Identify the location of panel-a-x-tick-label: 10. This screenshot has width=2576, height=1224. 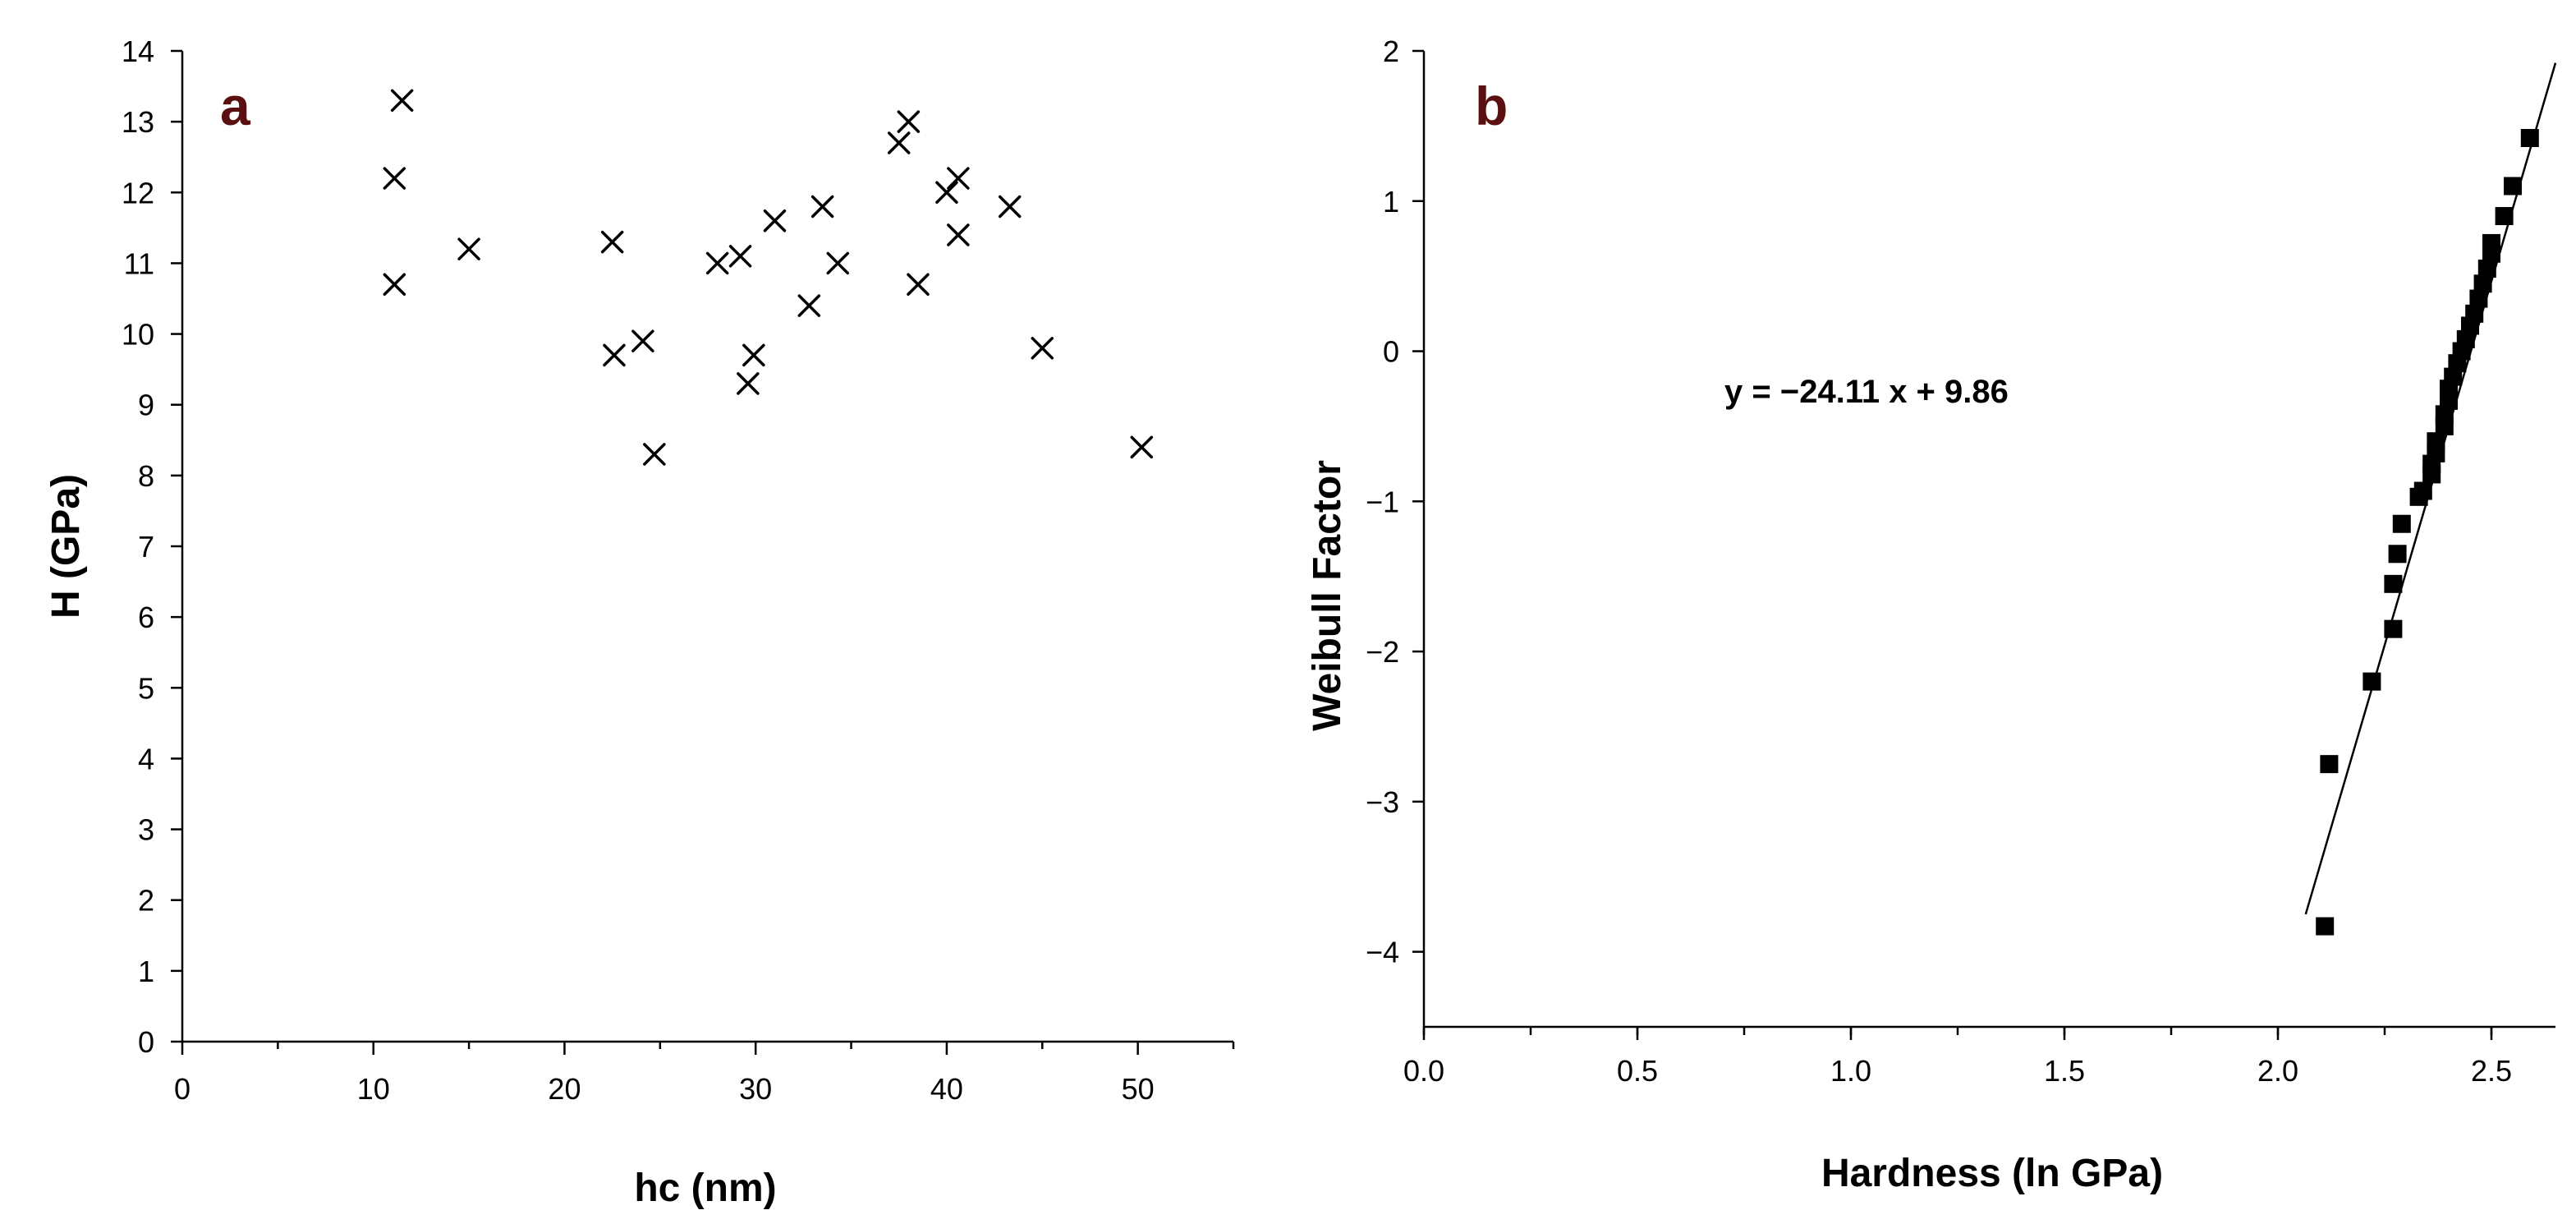
(373, 1089).